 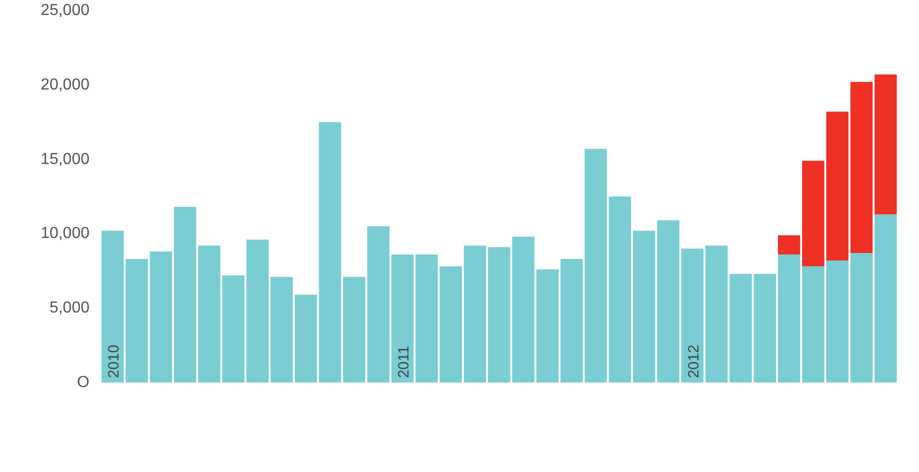 What do you see at coordinates (65, 85) in the screenshot?
I see `y-tick-label: 20,000` at bounding box center [65, 85].